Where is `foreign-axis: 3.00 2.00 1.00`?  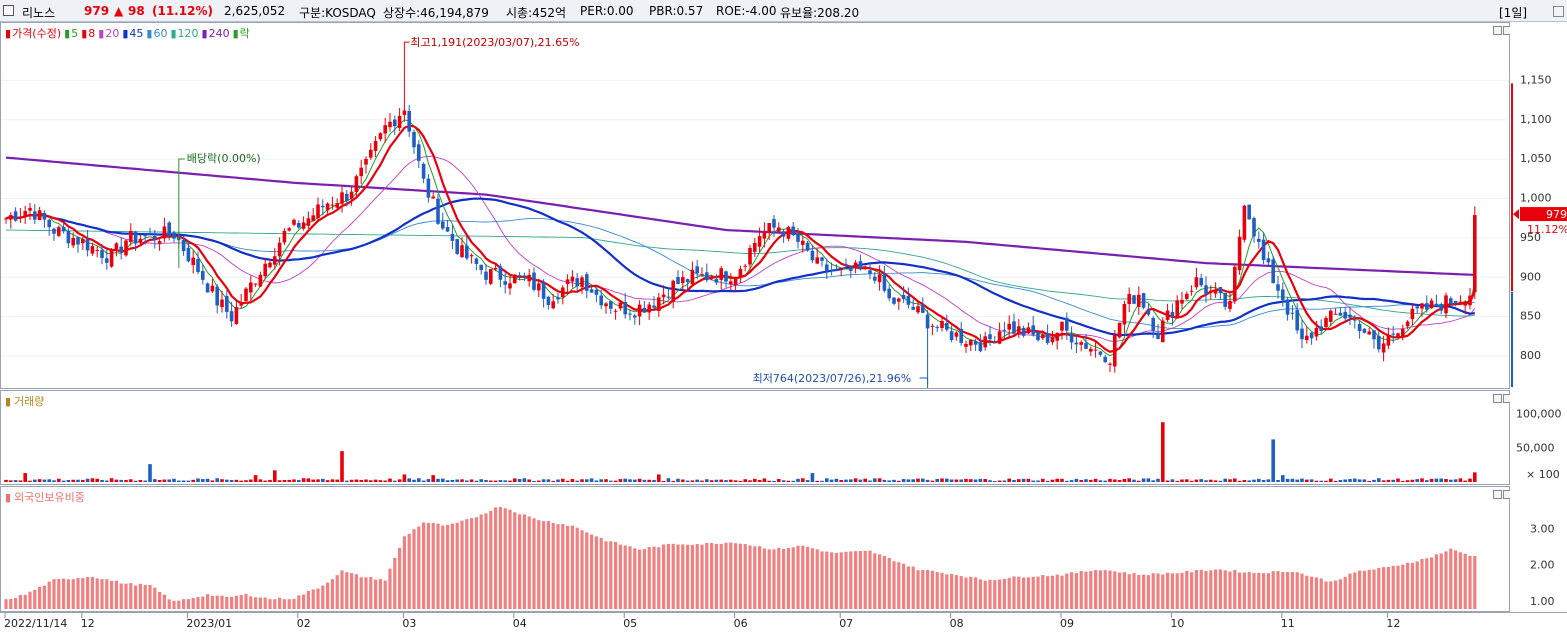
foreign-axis: 3.00 2.00 1.00 is located at coordinates (1538, 549).